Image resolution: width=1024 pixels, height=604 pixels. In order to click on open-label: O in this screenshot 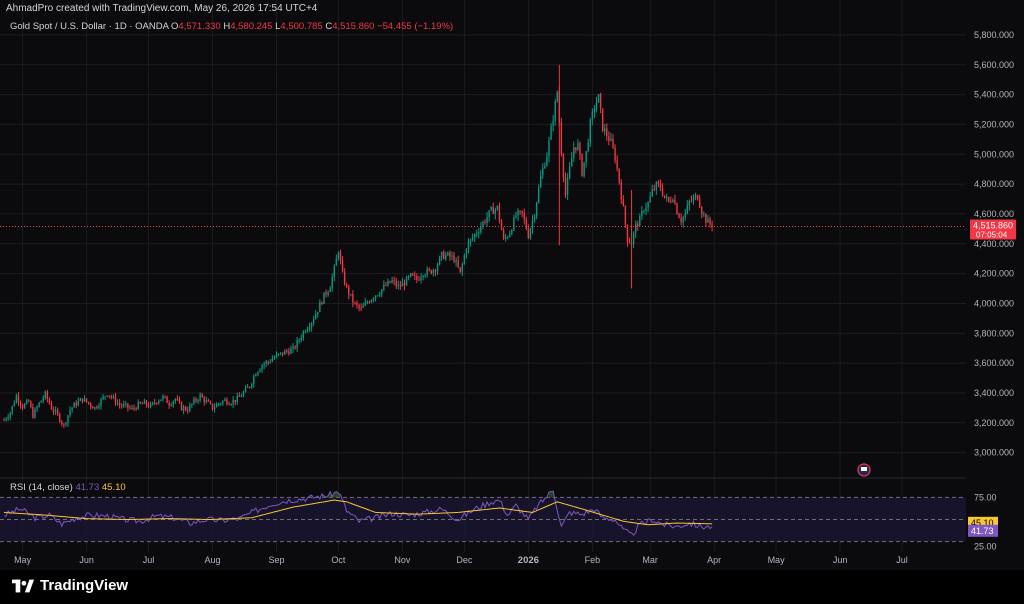, I will do `click(175, 26)`.